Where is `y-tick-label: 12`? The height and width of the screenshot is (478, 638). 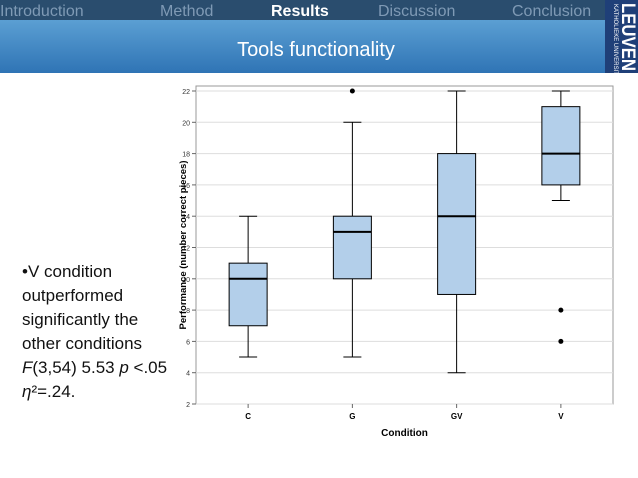 y-tick-label: 12 is located at coordinates (186, 249).